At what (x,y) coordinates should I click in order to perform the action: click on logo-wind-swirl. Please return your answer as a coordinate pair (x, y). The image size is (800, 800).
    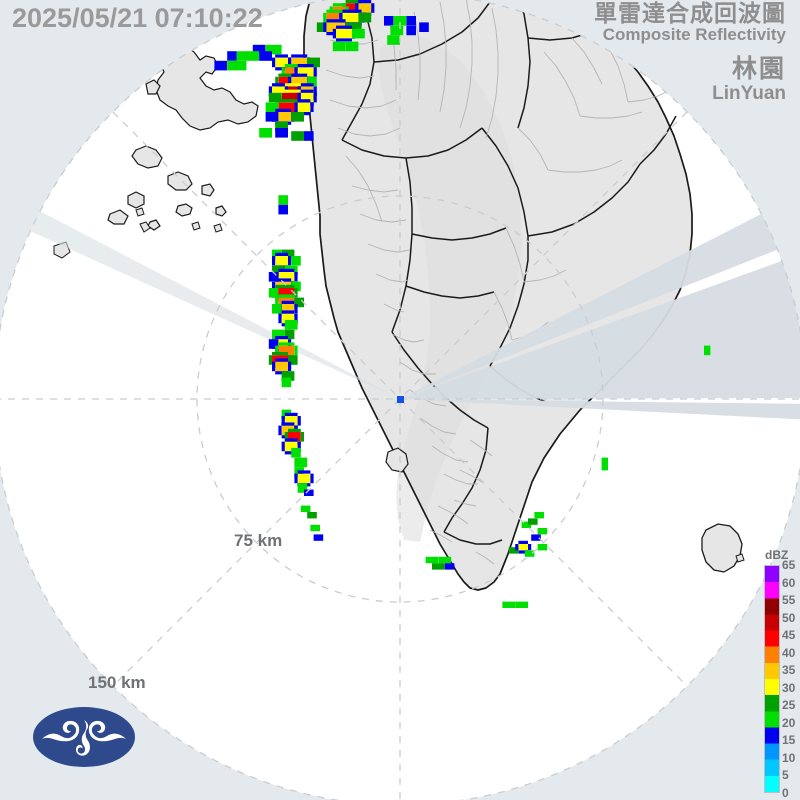
    Looking at the image, I should click on (84, 738).